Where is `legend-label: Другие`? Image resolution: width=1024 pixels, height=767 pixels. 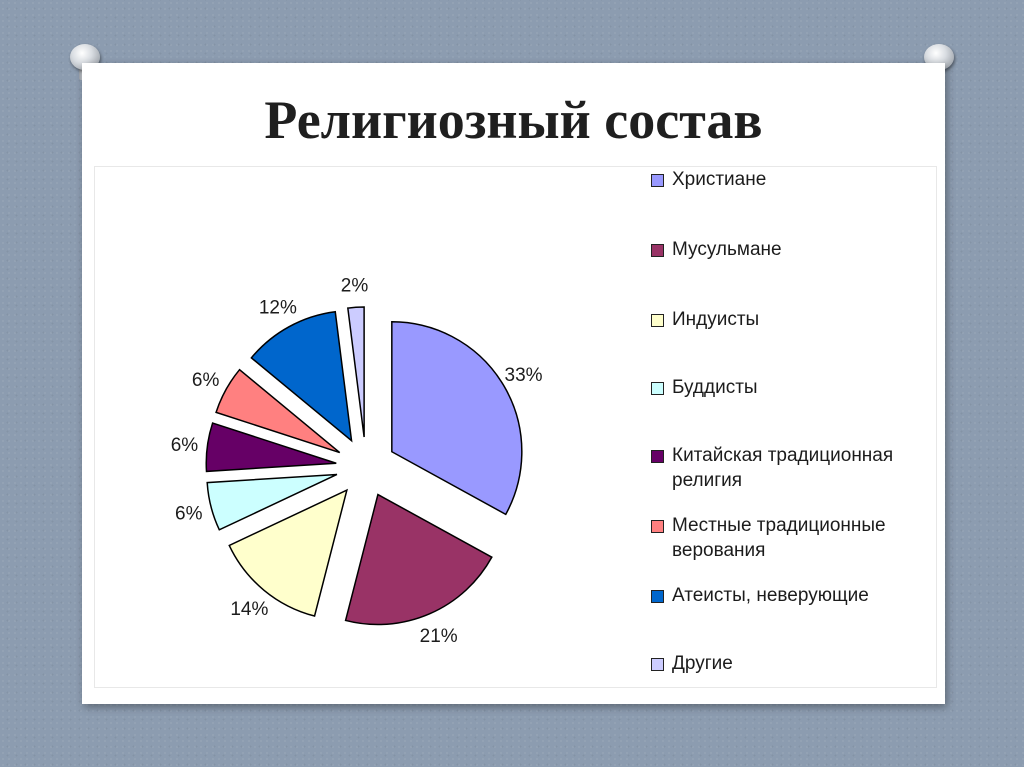
legend-label: Другие is located at coordinates (702, 663).